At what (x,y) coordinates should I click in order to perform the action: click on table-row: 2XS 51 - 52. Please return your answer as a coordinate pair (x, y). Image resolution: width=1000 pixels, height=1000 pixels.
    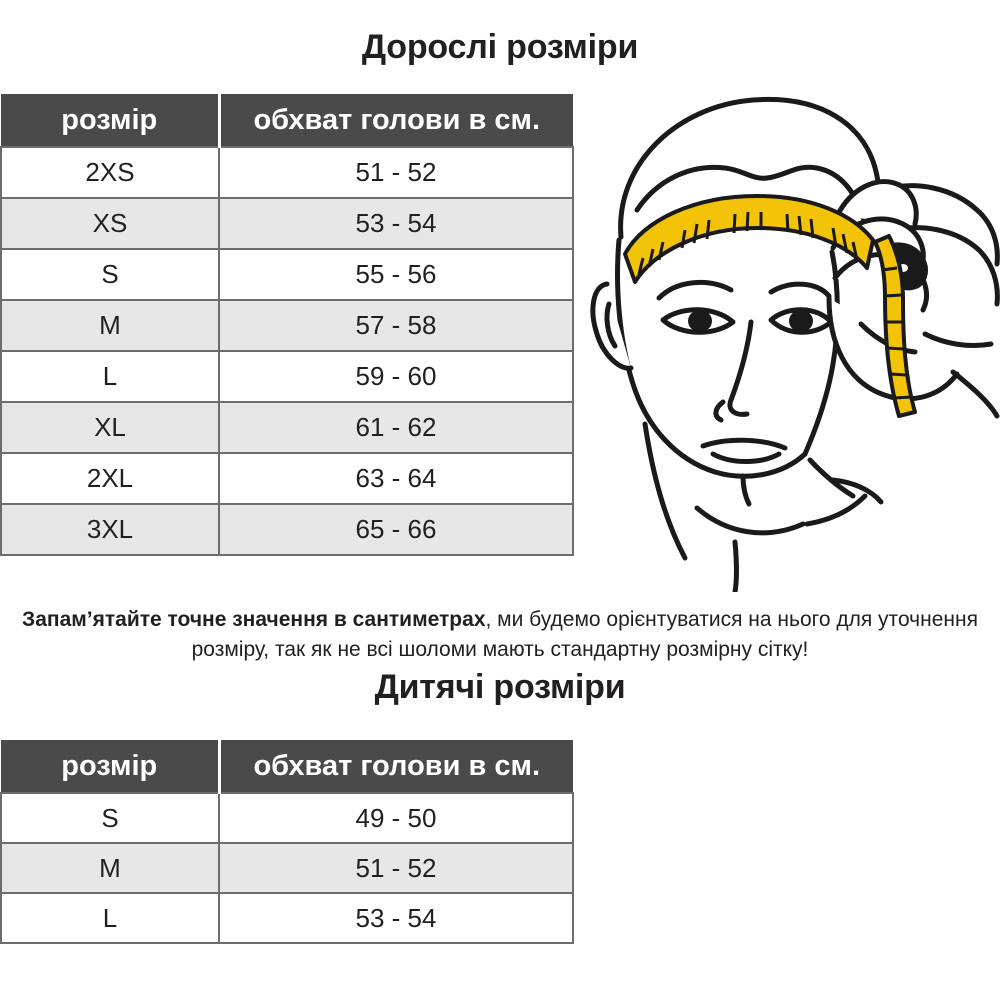
    Looking at the image, I should click on (287, 172).